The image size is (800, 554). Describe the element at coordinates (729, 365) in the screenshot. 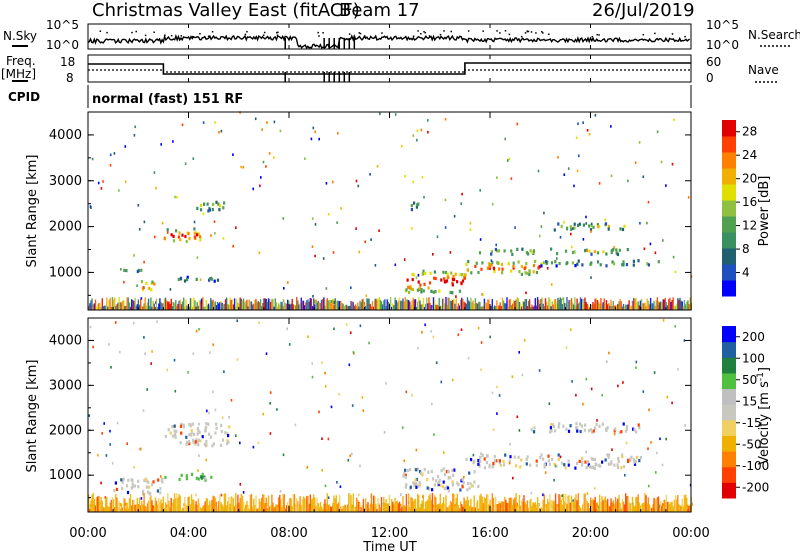

I see `colorbar-swatch` at that location.